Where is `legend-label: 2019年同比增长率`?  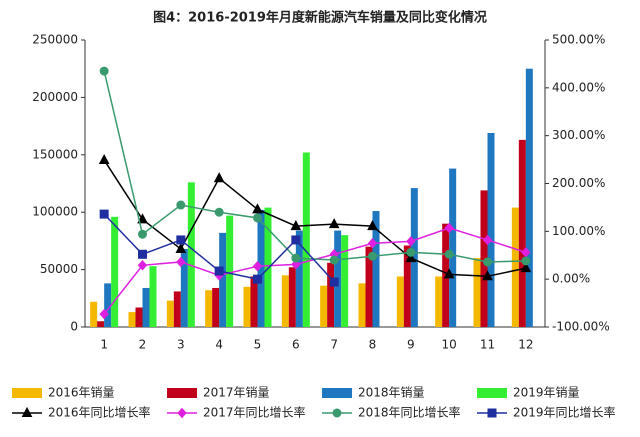
legend-label: 2019年同比增长率 is located at coordinates (564, 412).